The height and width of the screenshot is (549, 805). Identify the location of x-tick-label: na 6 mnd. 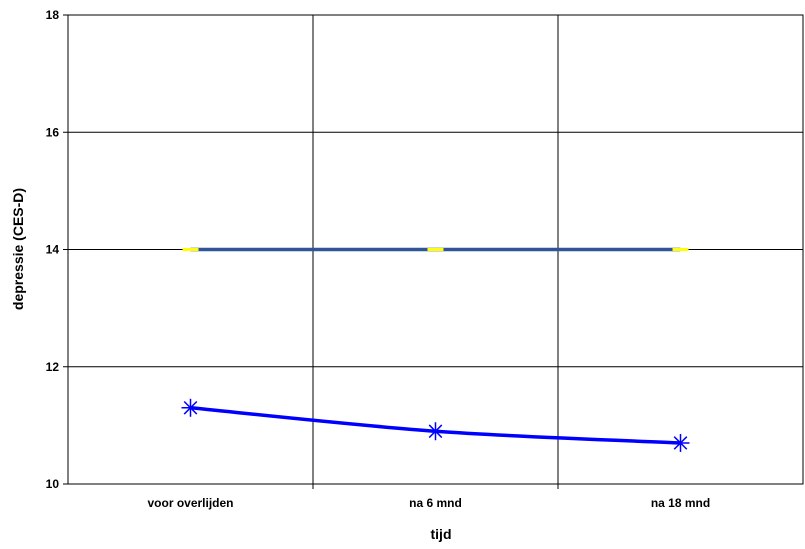
(435, 503).